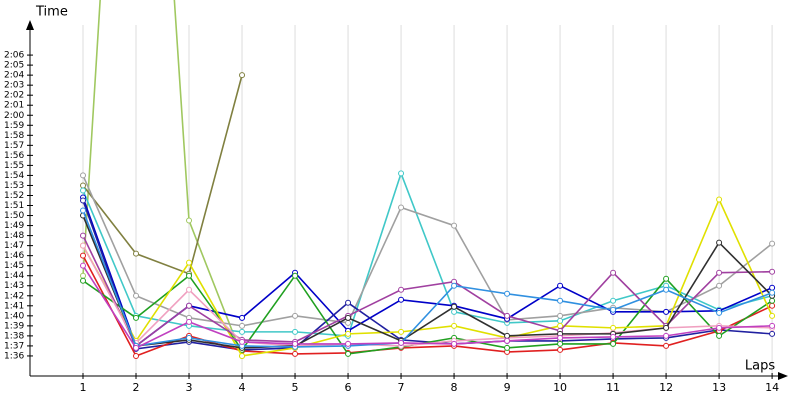 The image size is (800, 400). I want to click on y-tick-label: 1:48, so click(14, 236).